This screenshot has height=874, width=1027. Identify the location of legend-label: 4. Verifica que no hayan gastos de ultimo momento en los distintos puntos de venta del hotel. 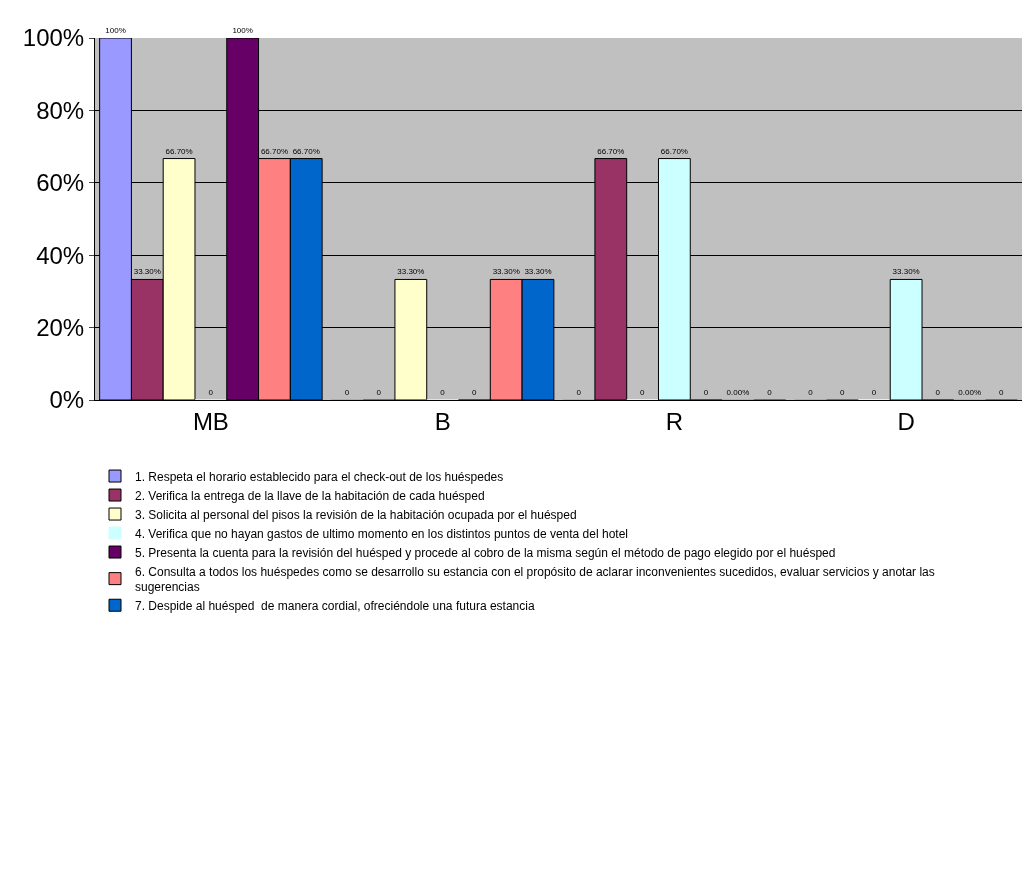
(381, 533).